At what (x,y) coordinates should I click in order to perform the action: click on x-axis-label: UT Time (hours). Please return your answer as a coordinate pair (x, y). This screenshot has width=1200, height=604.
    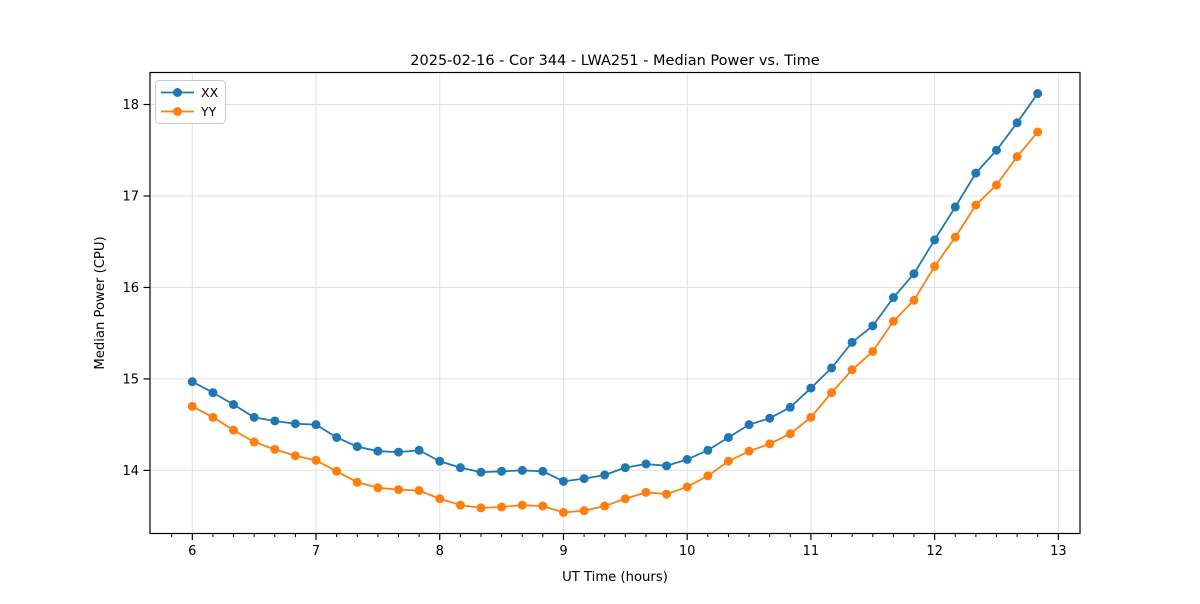
    Looking at the image, I should click on (615, 577).